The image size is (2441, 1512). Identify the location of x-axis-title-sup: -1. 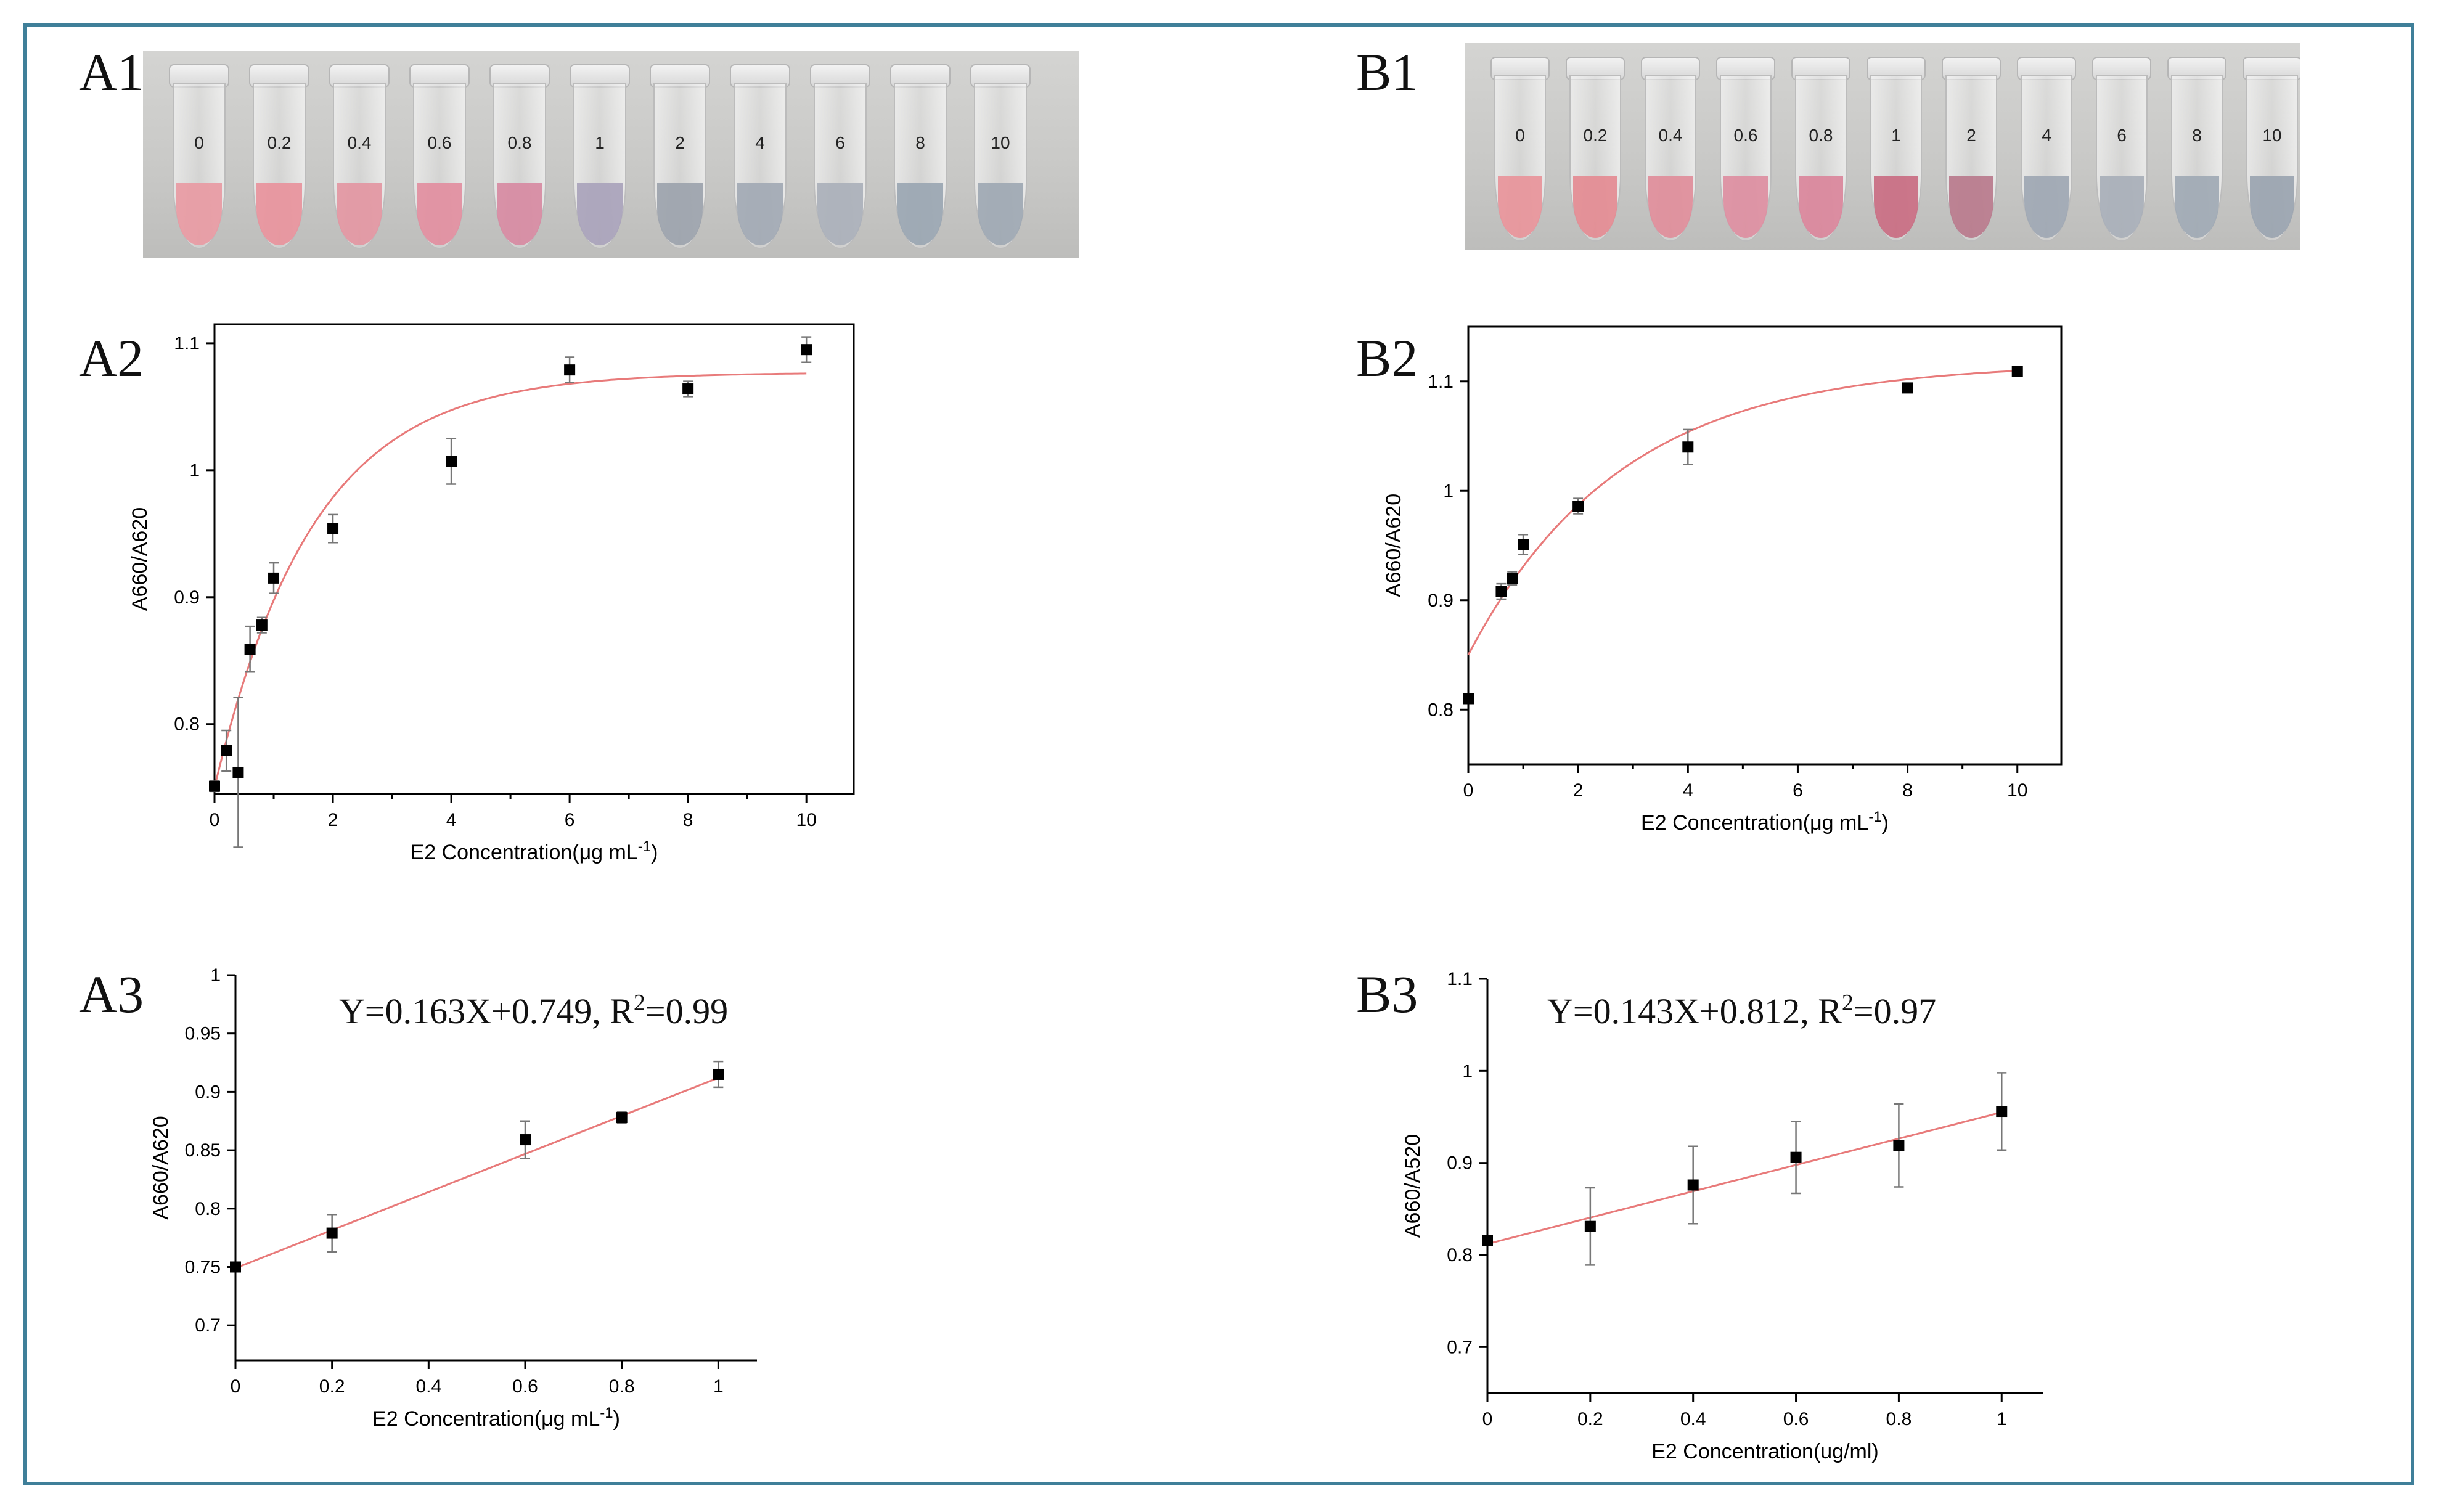
(1874, 817).